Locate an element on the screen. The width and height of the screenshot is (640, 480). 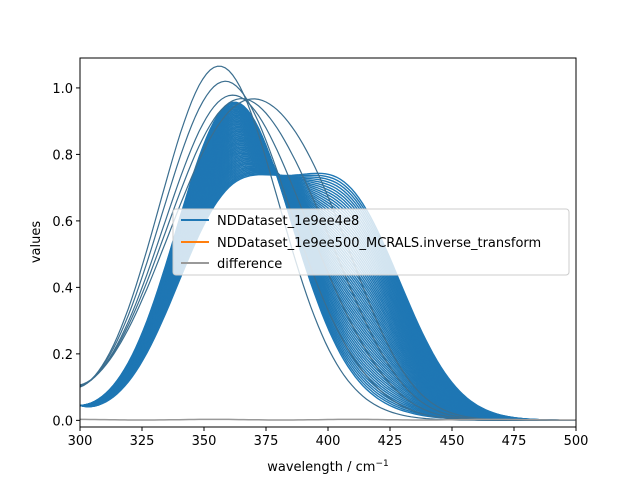
y-tick-label: 0.6 is located at coordinates (62, 222).